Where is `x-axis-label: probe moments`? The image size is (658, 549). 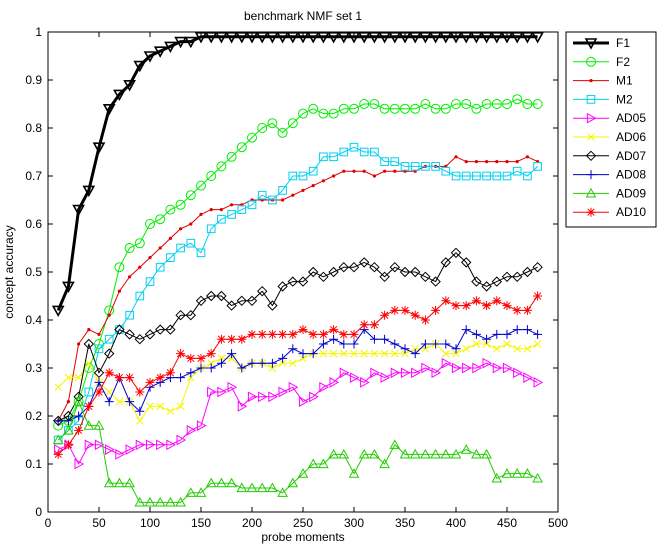
x-axis-label: probe moments is located at coordinates (302, 537).